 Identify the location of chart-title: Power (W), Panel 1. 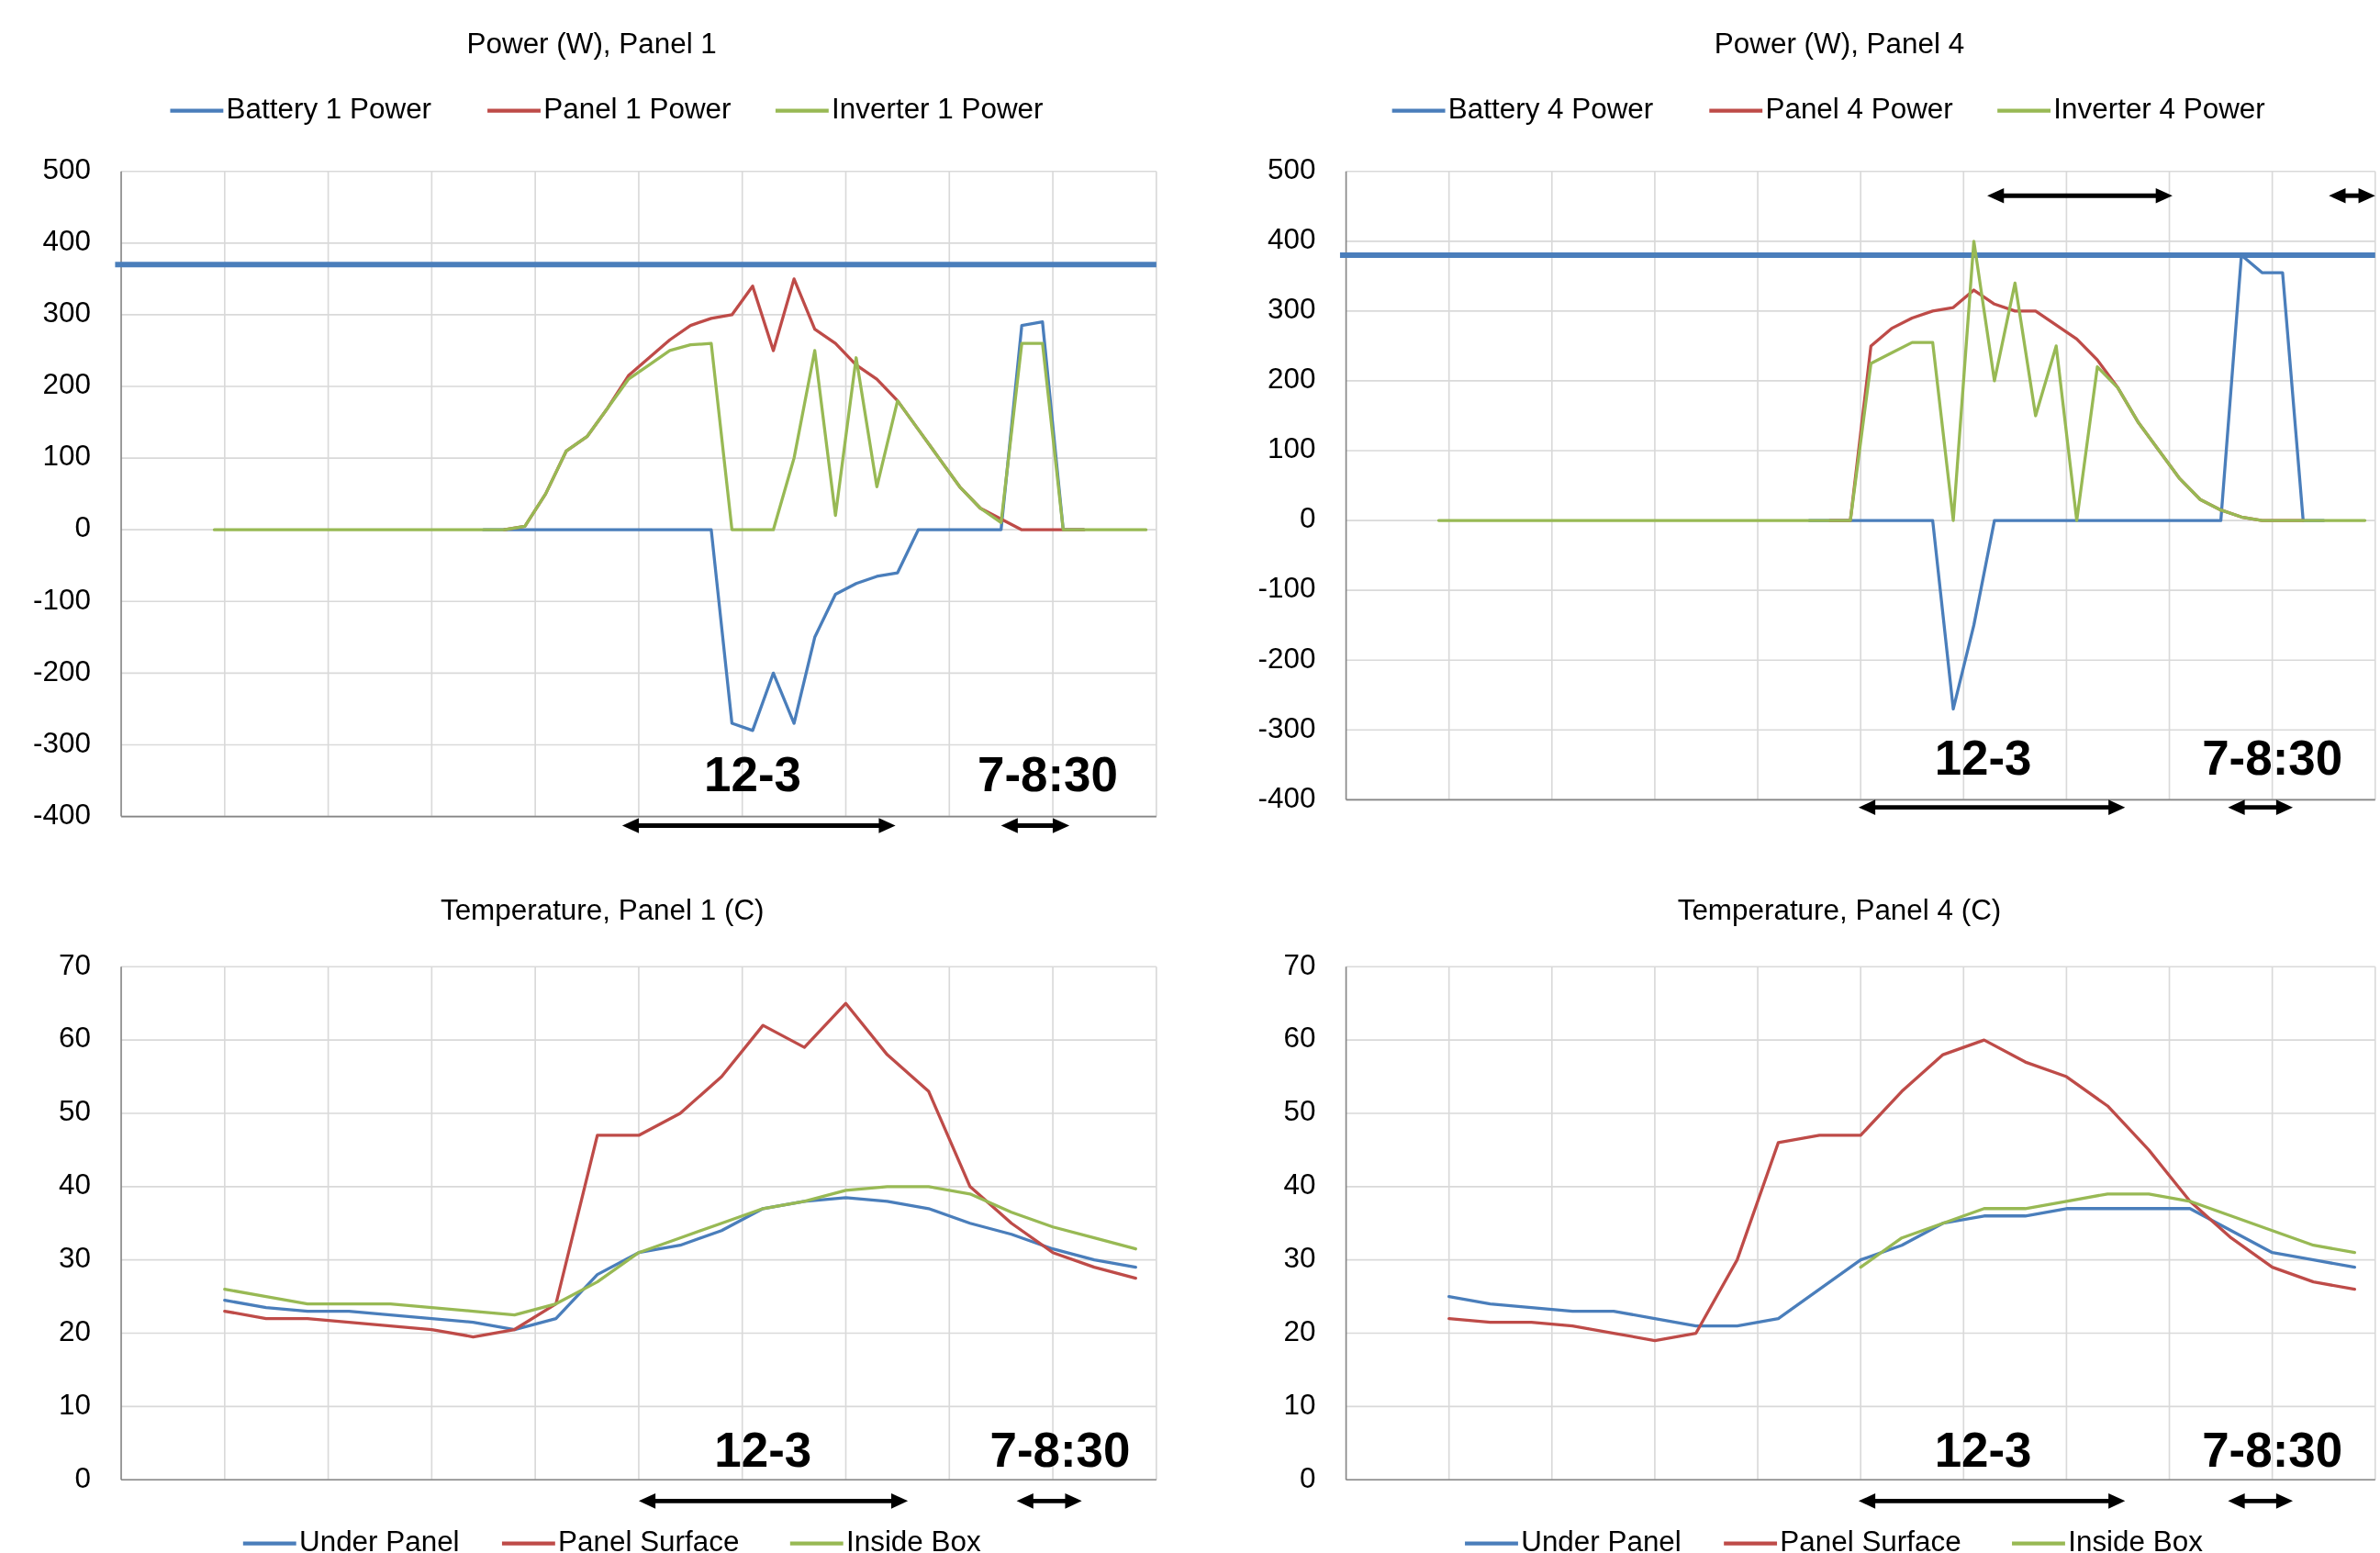
(591, 43).